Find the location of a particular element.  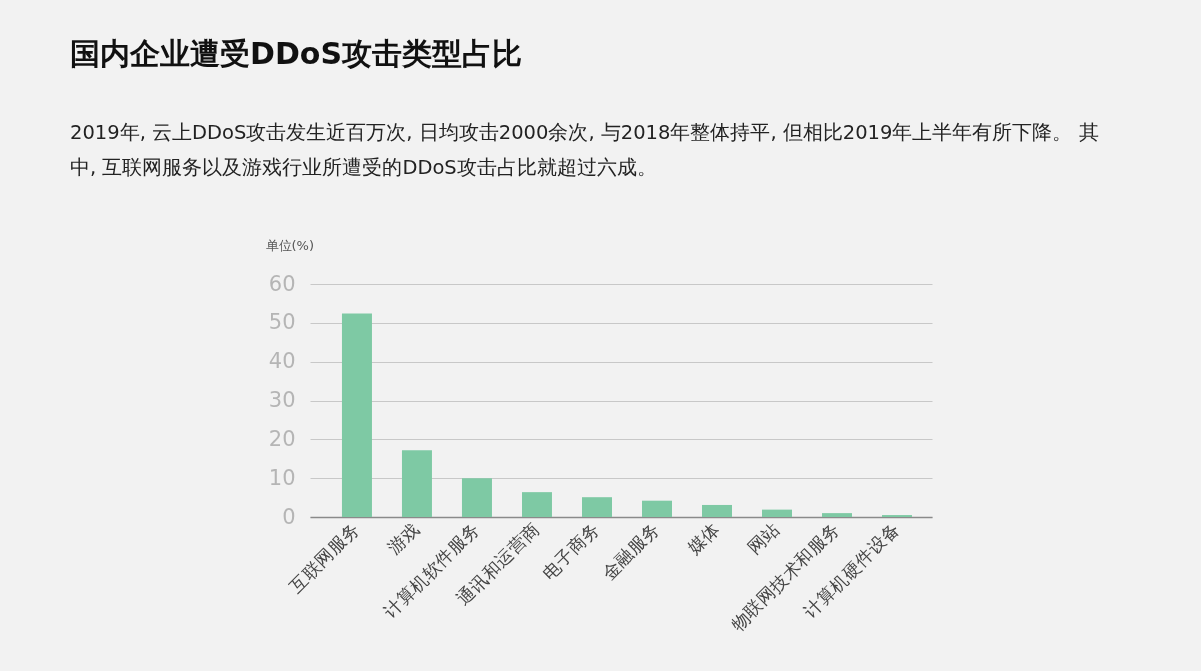

y-axis-title: 单位(%) is located at coordinates (289, 245).